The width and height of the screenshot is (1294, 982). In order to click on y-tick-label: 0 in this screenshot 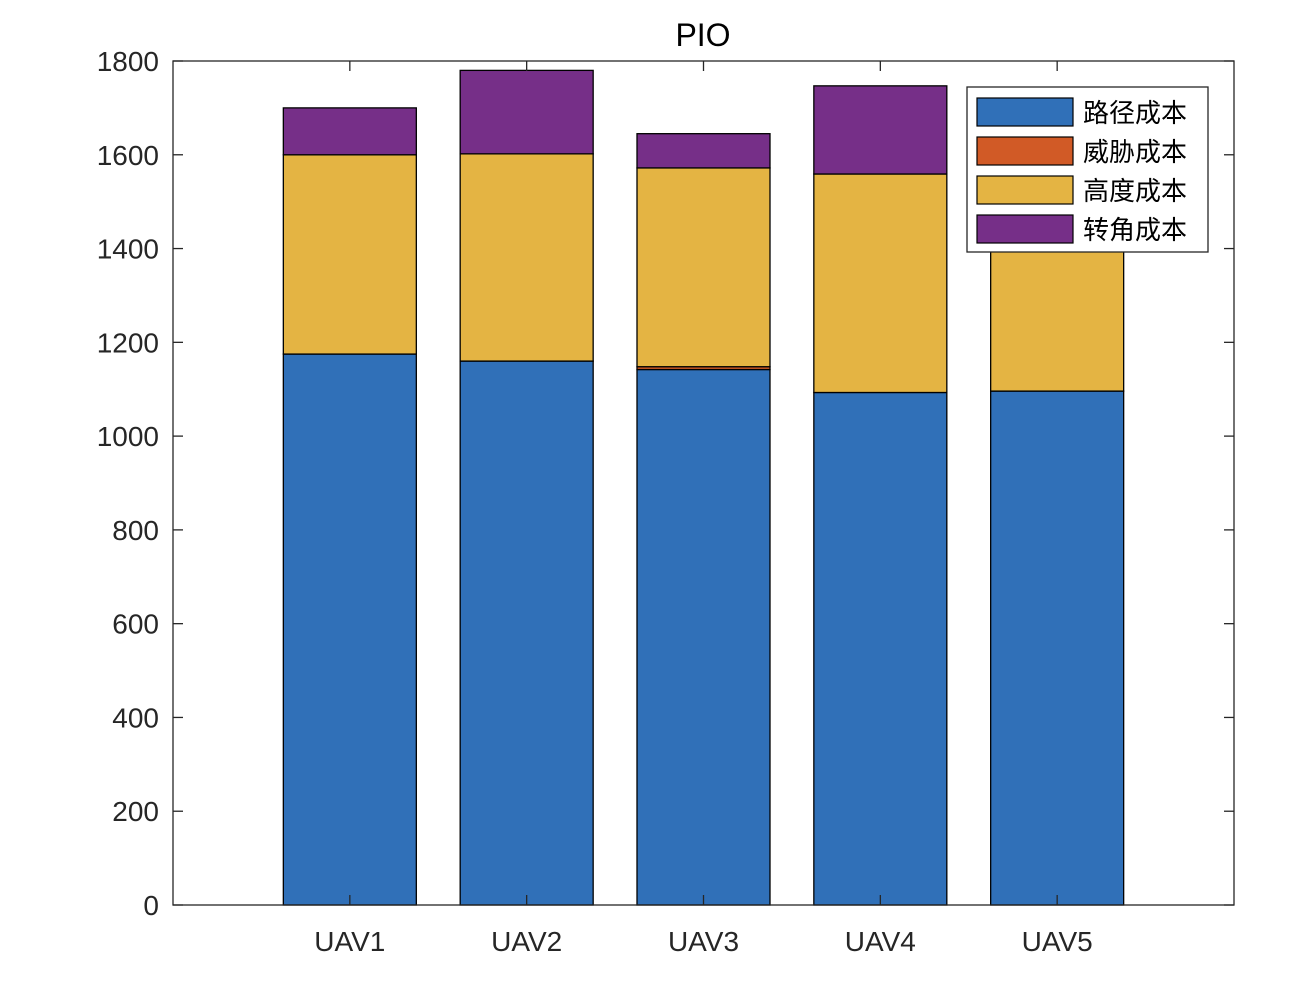, I will do `click(151, 905)`.